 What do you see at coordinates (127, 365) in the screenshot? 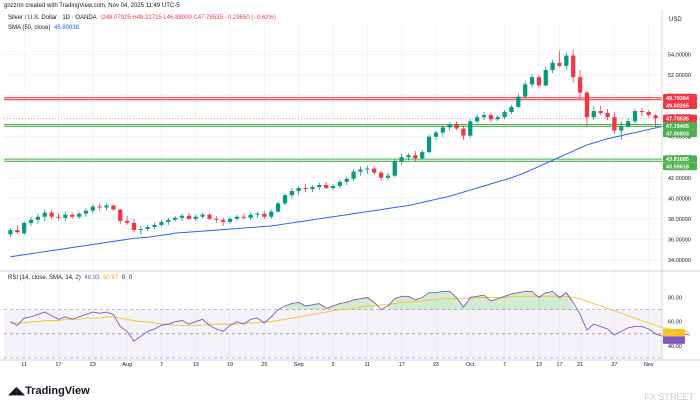
I see `time-tick-label: Aug` at bounding box center [127, 365].